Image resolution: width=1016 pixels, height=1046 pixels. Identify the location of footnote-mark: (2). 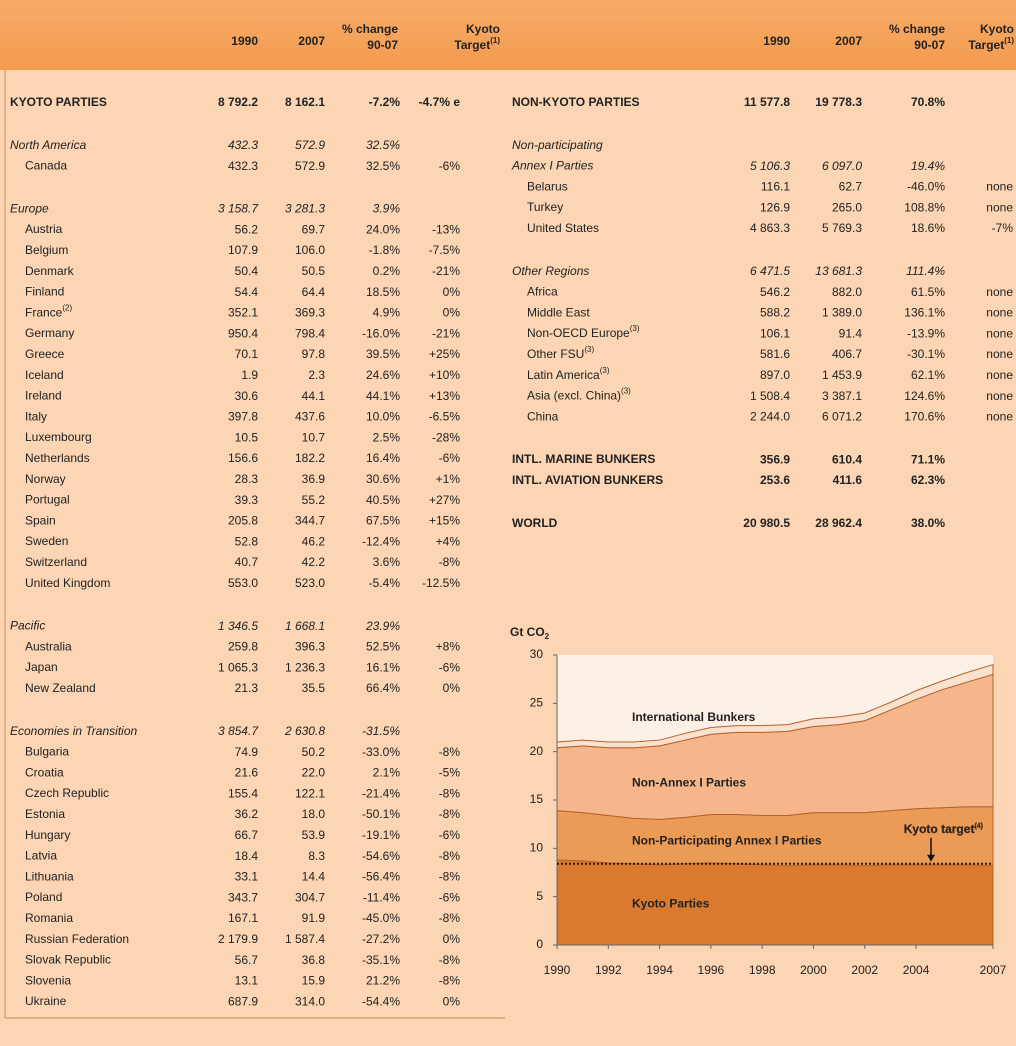
(67, 308).